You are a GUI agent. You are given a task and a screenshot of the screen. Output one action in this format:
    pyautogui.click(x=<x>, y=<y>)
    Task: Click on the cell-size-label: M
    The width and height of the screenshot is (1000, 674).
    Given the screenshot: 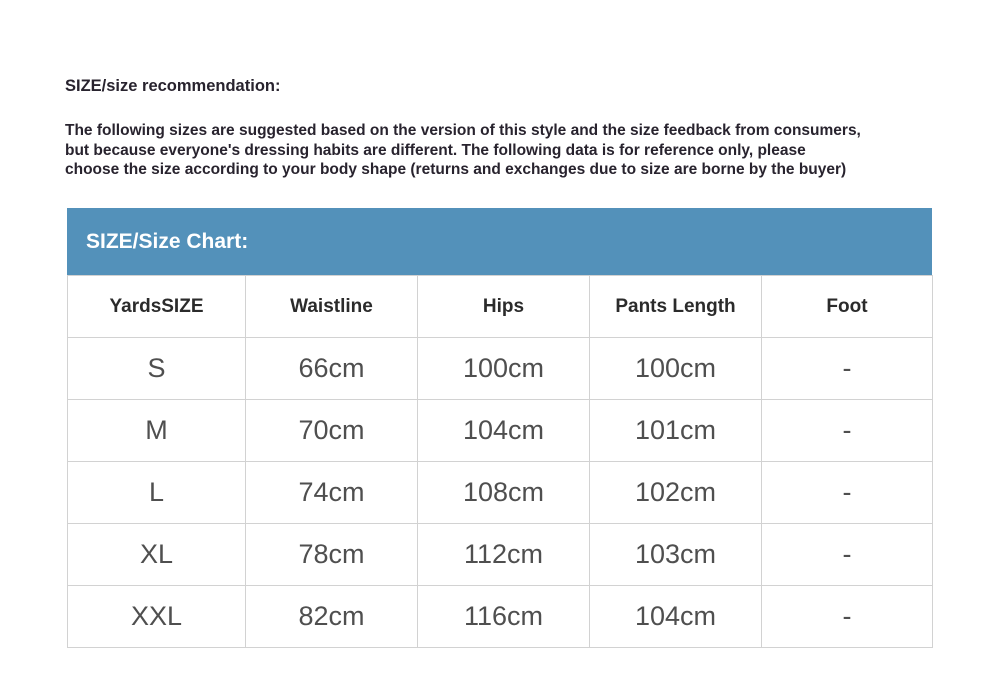 What is the action you would take?
    pyautogui.click(x=156, y=430)
    